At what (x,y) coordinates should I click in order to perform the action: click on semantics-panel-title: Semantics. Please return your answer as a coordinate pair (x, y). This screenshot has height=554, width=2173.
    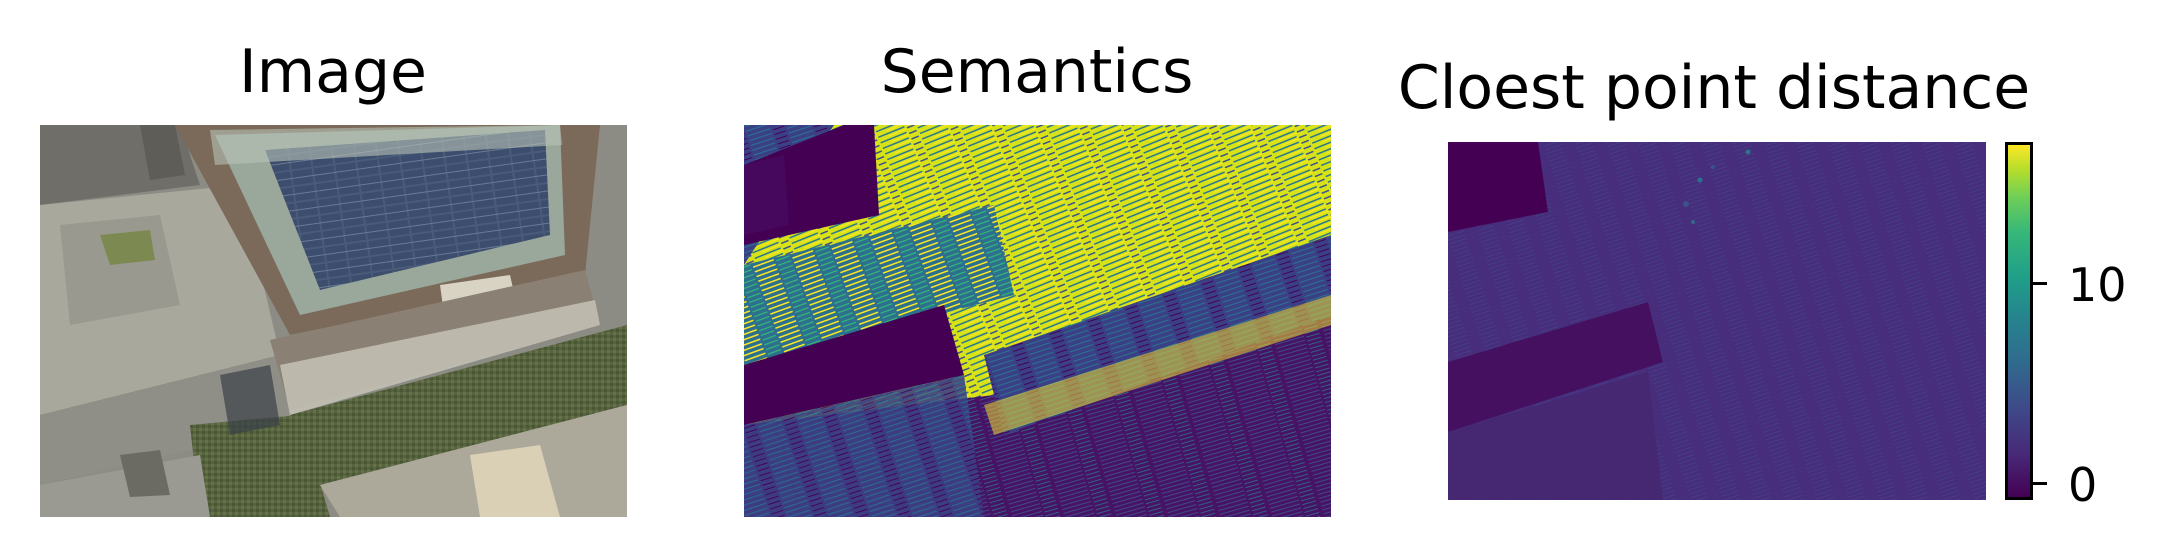
    Looking at the image, I should click on (1037, 72).